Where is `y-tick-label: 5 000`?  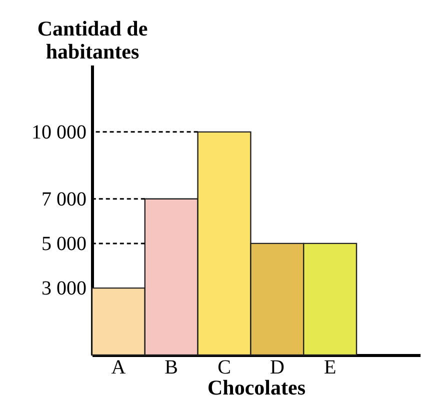 y-tick-label: 5 000 is located at coordinates (64, 243).